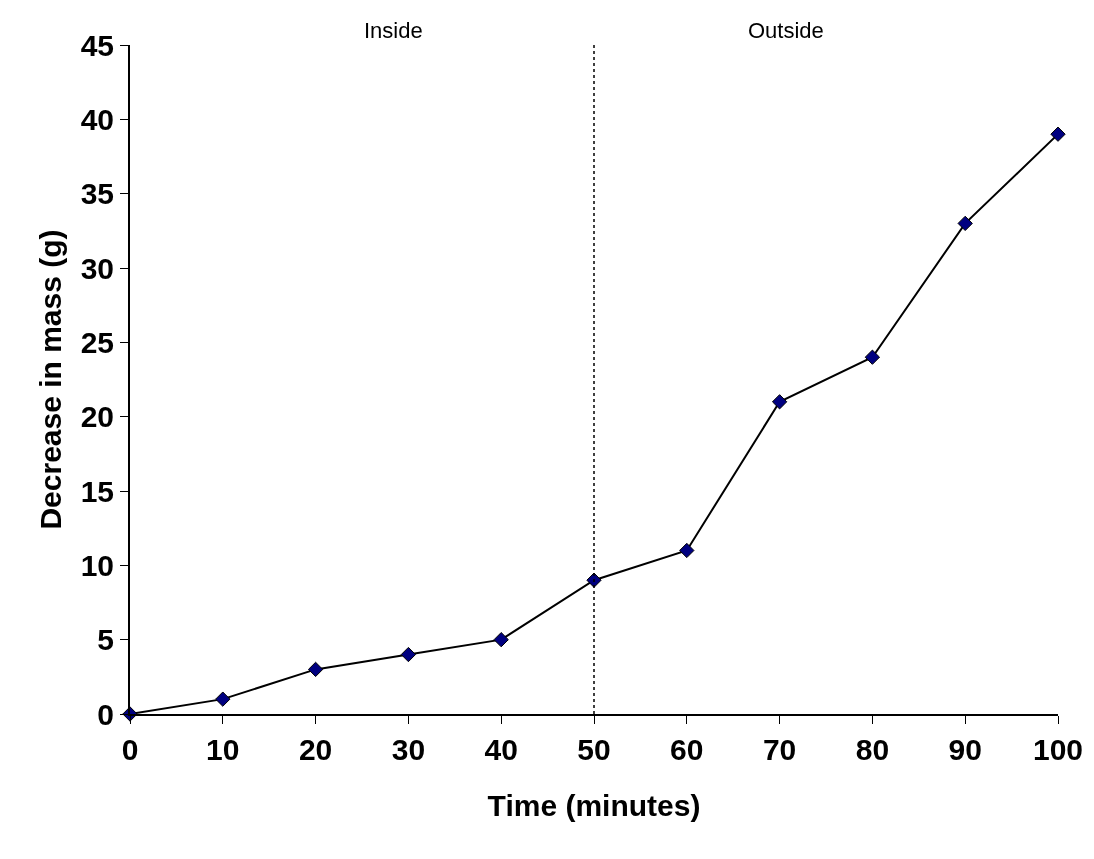  Describe the element at coordinates (97, 268) in the screenshot. I see `y-tick-label: 30` at that location.